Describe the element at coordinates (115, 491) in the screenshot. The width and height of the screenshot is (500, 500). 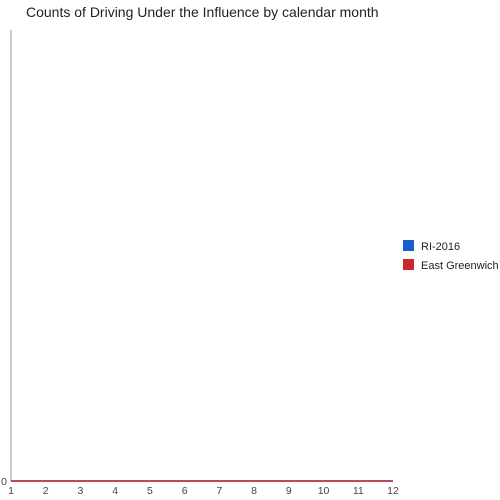
I see `x-tick-label: 4` at that location.